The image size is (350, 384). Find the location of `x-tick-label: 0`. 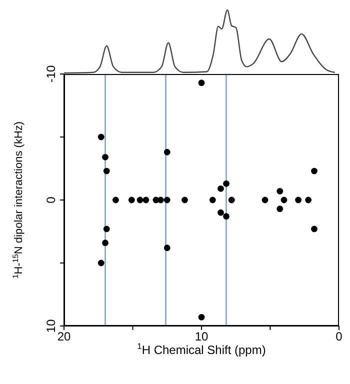

x-tick-label: 0 is located at coordinates (339, 337).